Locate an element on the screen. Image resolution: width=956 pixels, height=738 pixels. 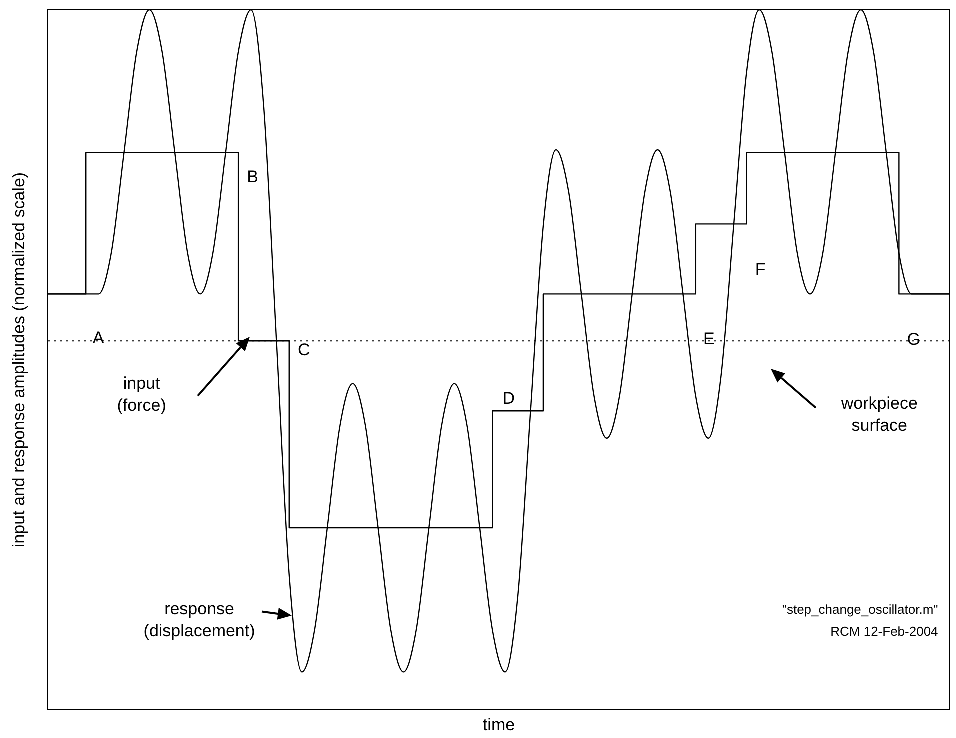
annotation: B is located at coordinates (252, 177).